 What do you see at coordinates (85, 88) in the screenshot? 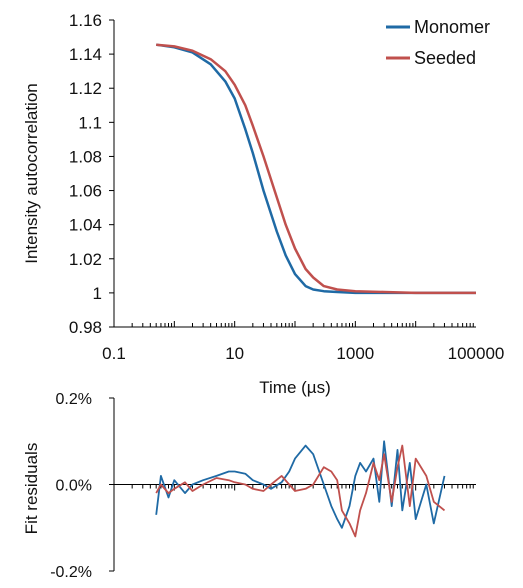
I see `top-y-tick-label: 1.12` at bounding box center [85, 88].